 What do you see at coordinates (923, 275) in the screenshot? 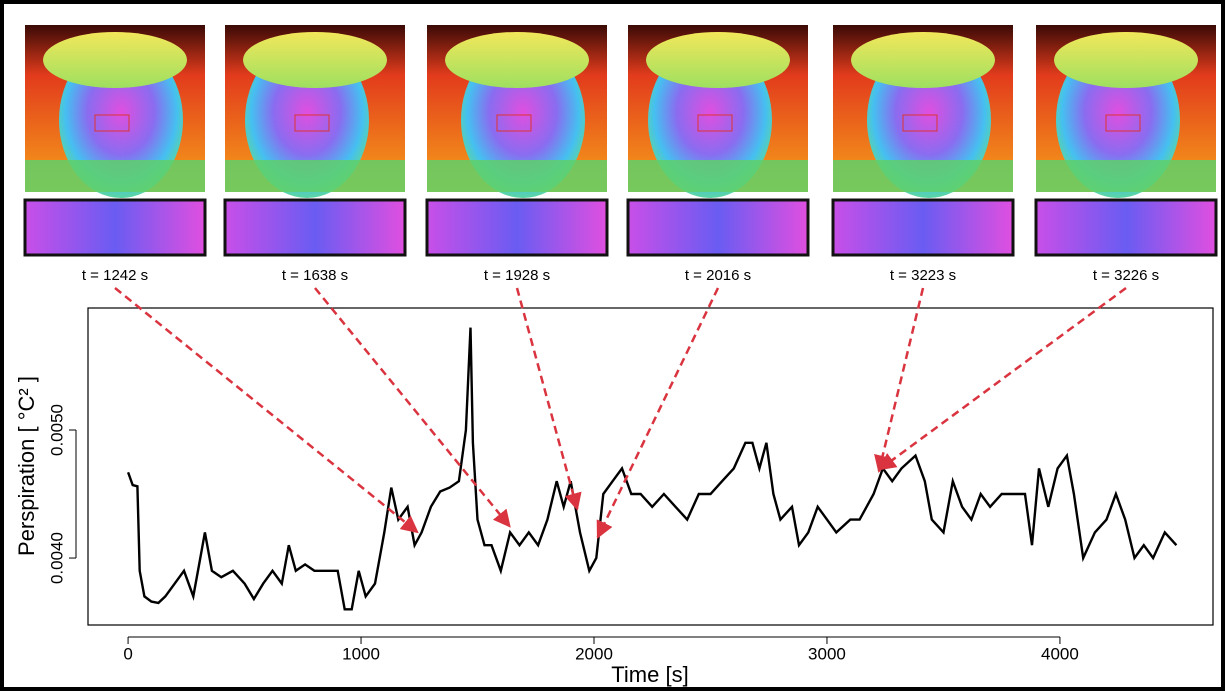
I see `time-label: t = 3223 s` at bounding box center [923, 275].